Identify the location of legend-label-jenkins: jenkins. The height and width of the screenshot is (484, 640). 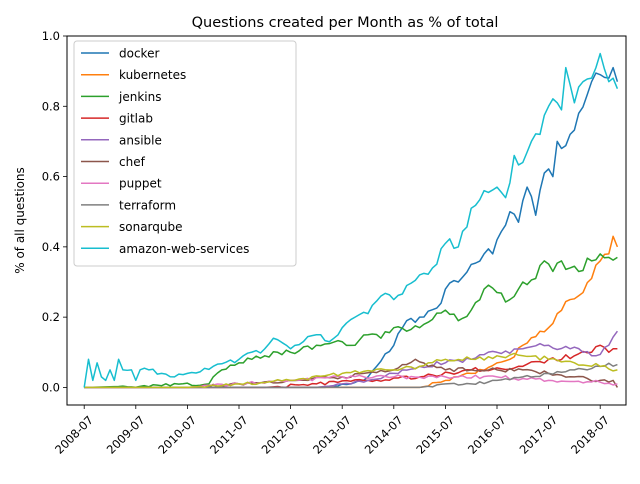
(139, 97).